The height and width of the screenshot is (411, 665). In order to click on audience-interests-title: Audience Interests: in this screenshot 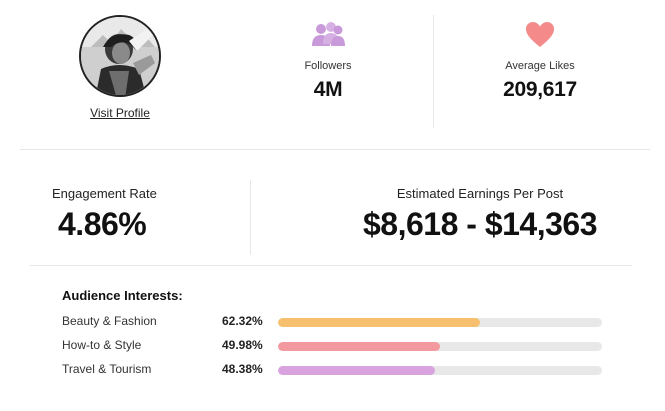, I will do `click(122, 295)`.